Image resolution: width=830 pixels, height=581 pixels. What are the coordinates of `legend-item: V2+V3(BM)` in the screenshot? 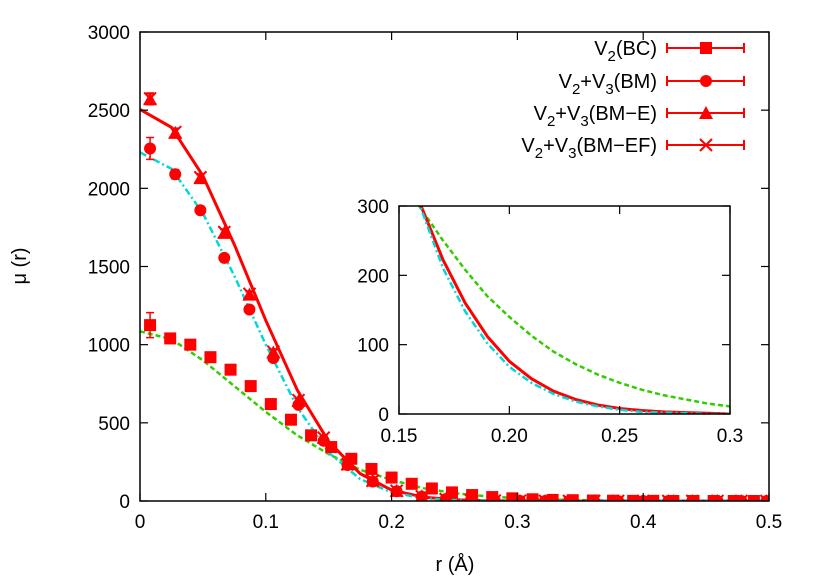 It's located at (652, 84).